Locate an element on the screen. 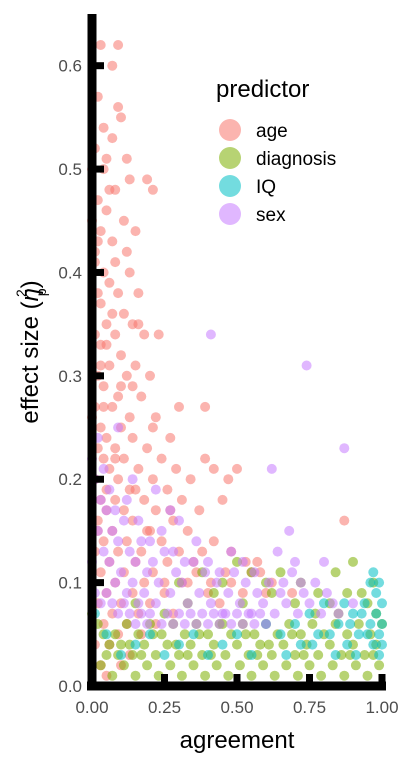 Image resolution: width=400 pixels, height=768 pixels. legend-key-sex is located at coordinates (230, 214).